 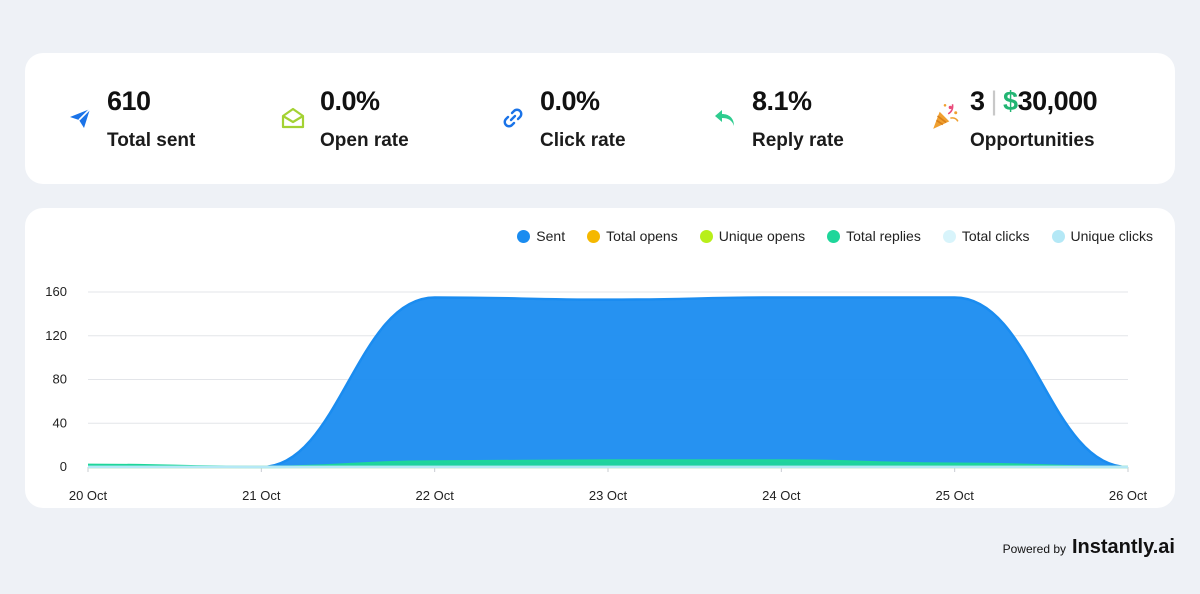 I want to click on currency-symbol: $, so click(x=1010, y=101).